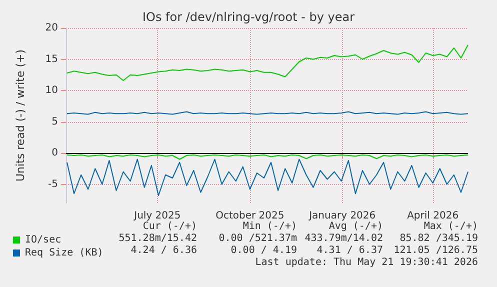  I want to click on text: 4.24 / 6.36, so click(163, 250).